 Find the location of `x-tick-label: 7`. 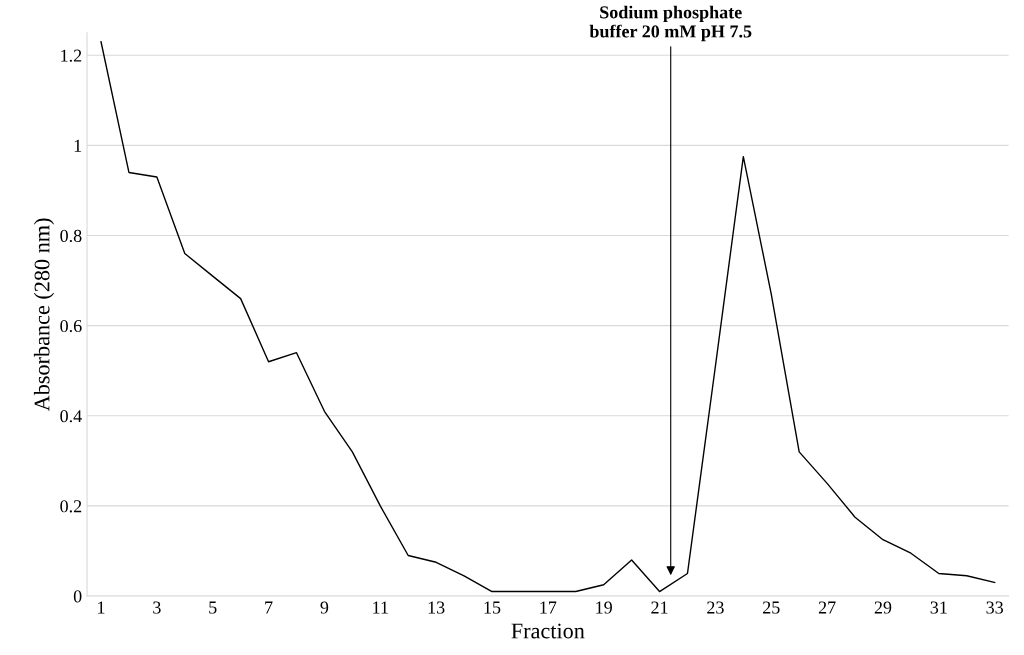

x-tick-label: 7 is located at coordinates (269, 607).